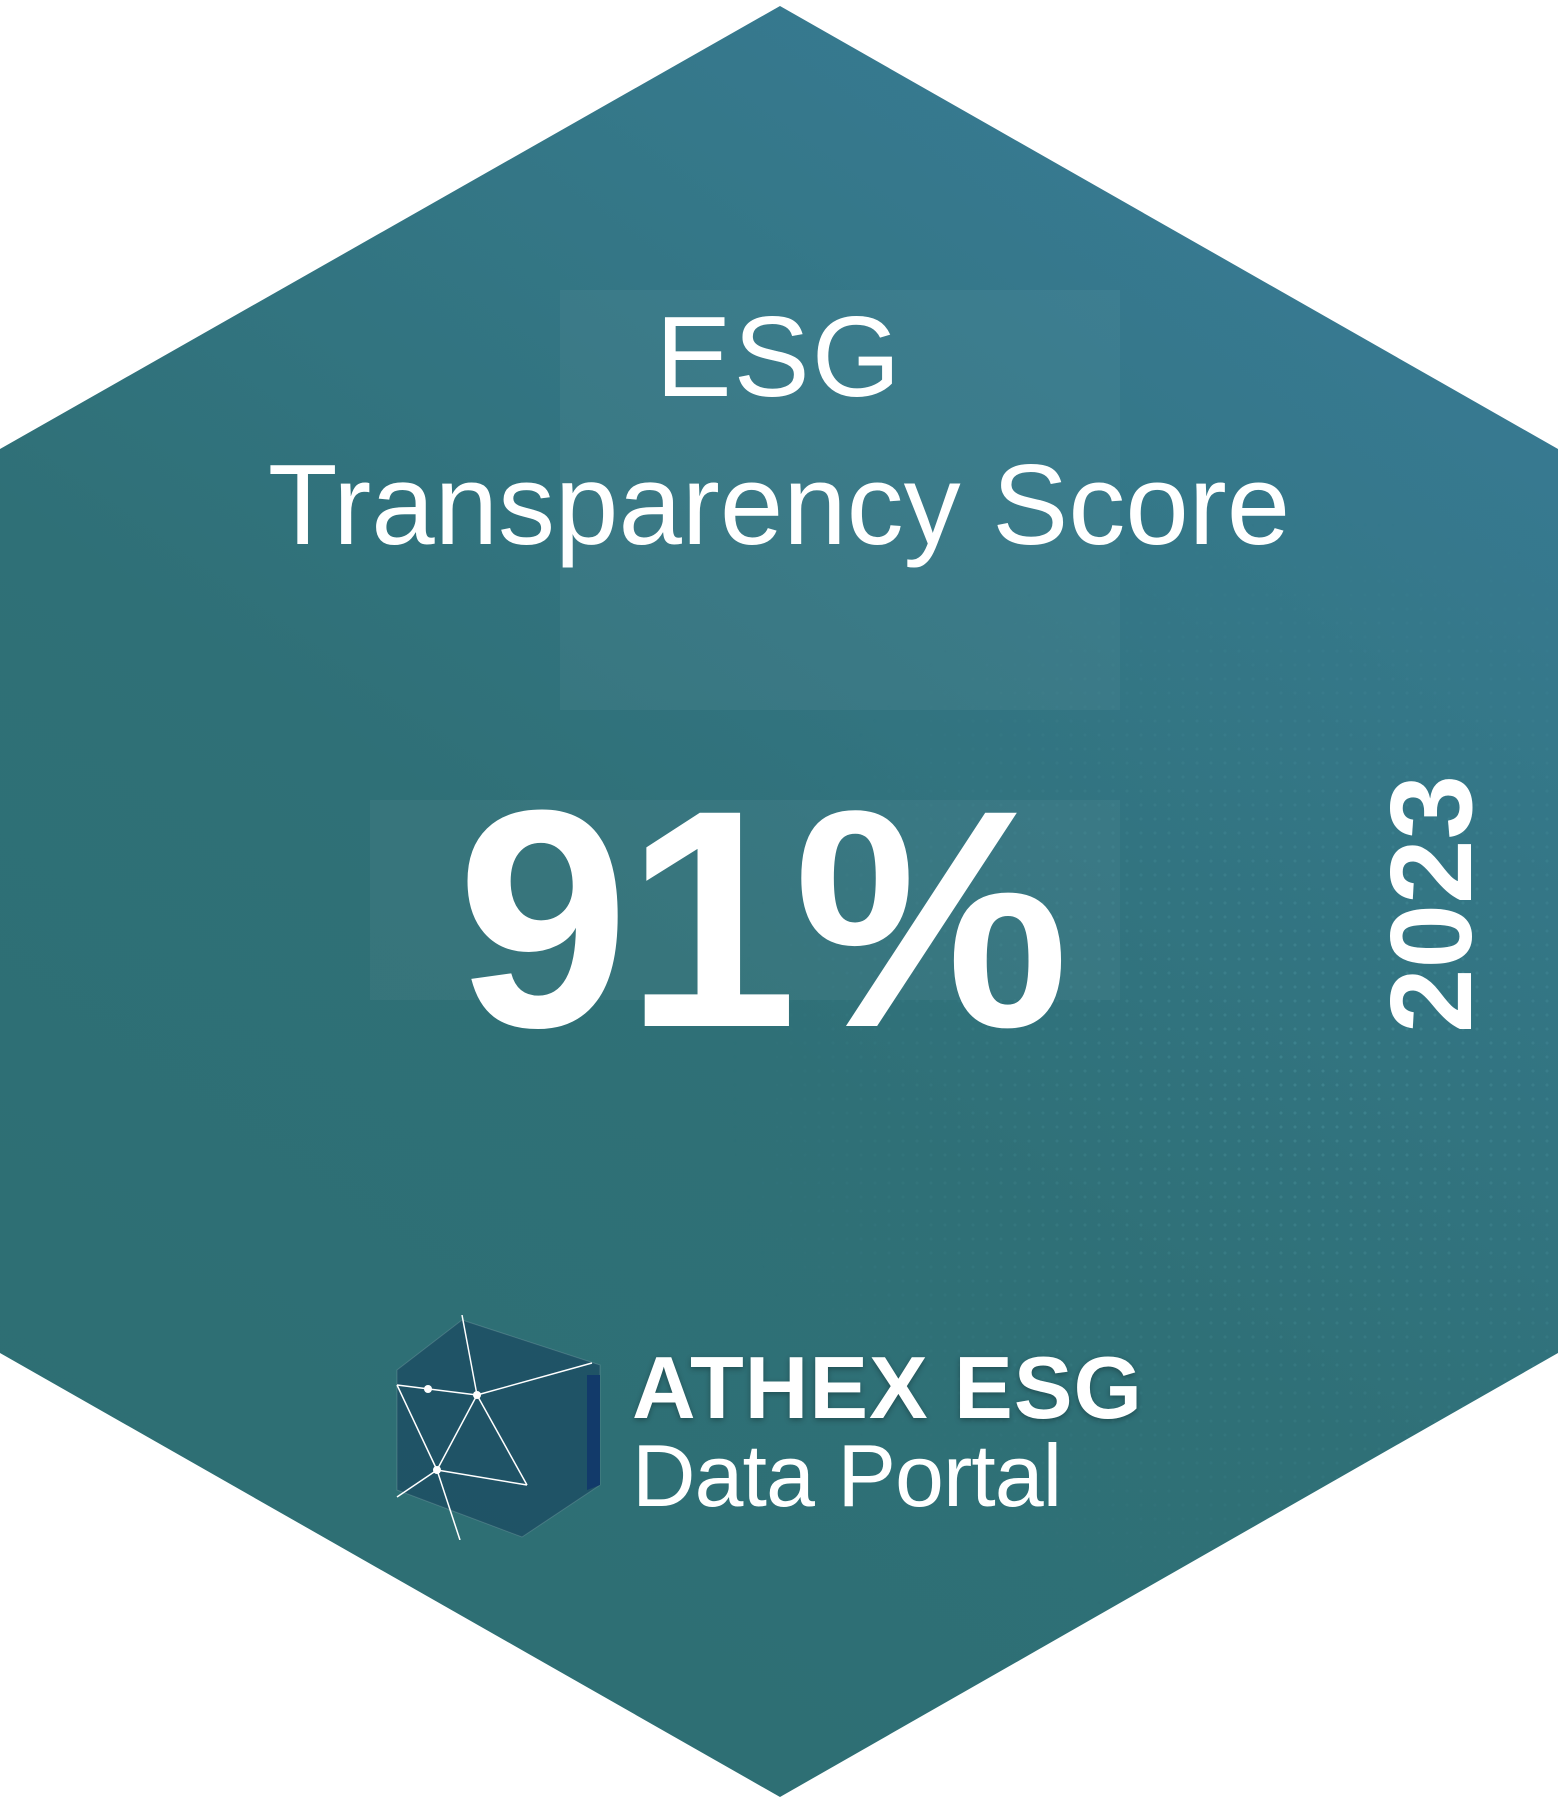 Image resolution: width=1558 pixels, height=1805 pixels. I want to click on hexagon-network-icon, so click(498, 1427).